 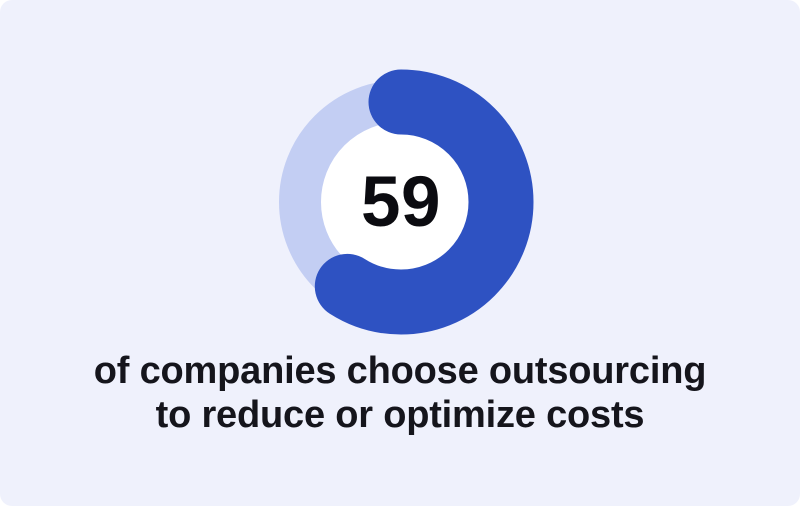 I want to click on caption-line-2: to reduce or optimize costs, so click(x=400, y=415).